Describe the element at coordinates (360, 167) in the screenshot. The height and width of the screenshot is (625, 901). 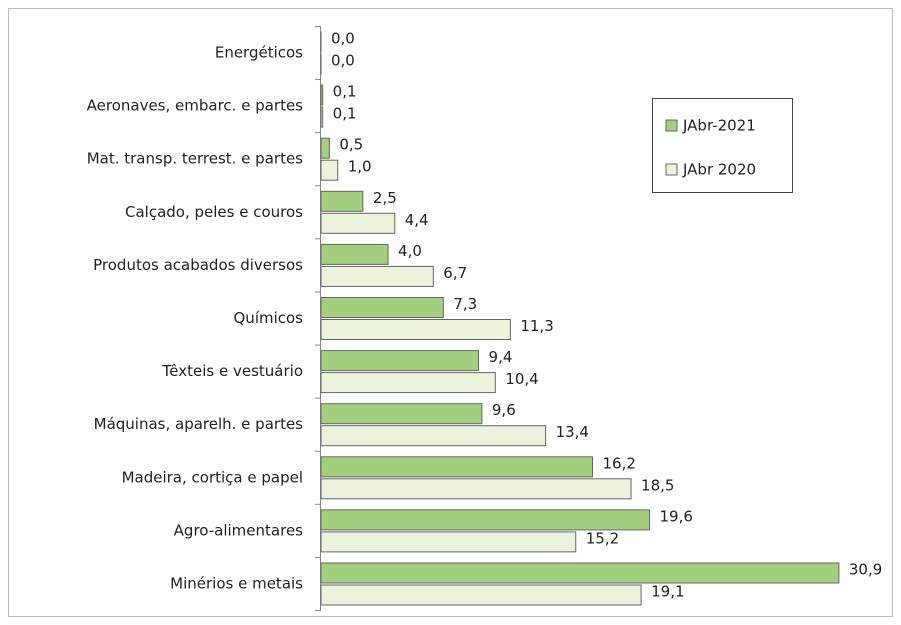
I see `value-label: 1,0` at that location.